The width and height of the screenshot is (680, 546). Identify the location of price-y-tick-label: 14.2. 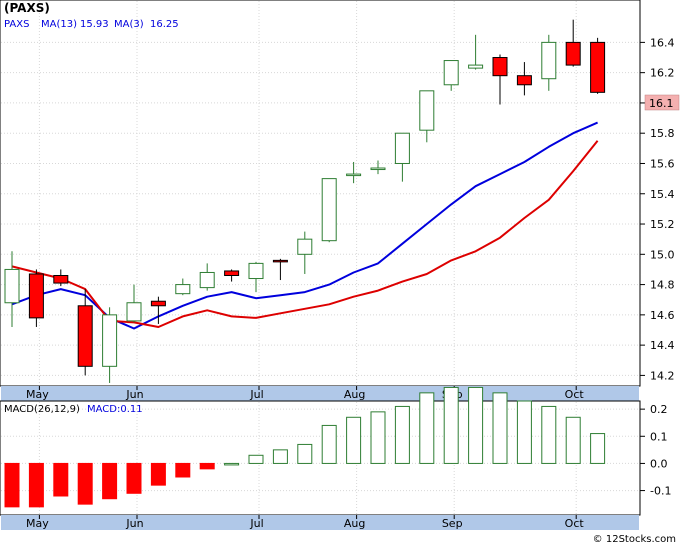
(662, 375).